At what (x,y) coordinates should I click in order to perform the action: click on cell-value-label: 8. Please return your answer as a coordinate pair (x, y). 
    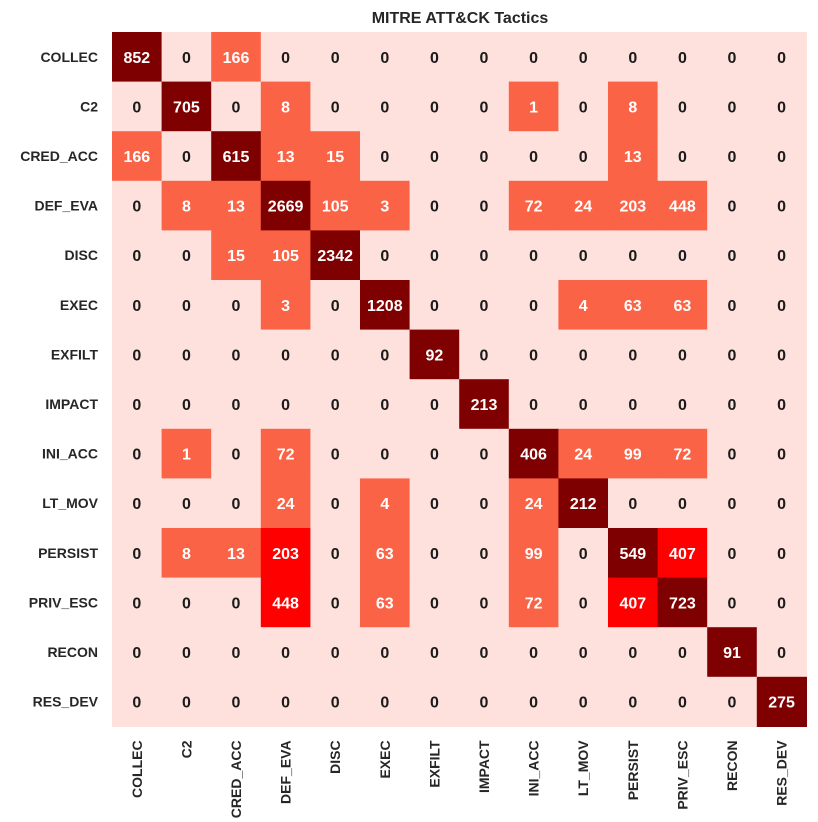
    Looking at the image, I should click on (186, 207).